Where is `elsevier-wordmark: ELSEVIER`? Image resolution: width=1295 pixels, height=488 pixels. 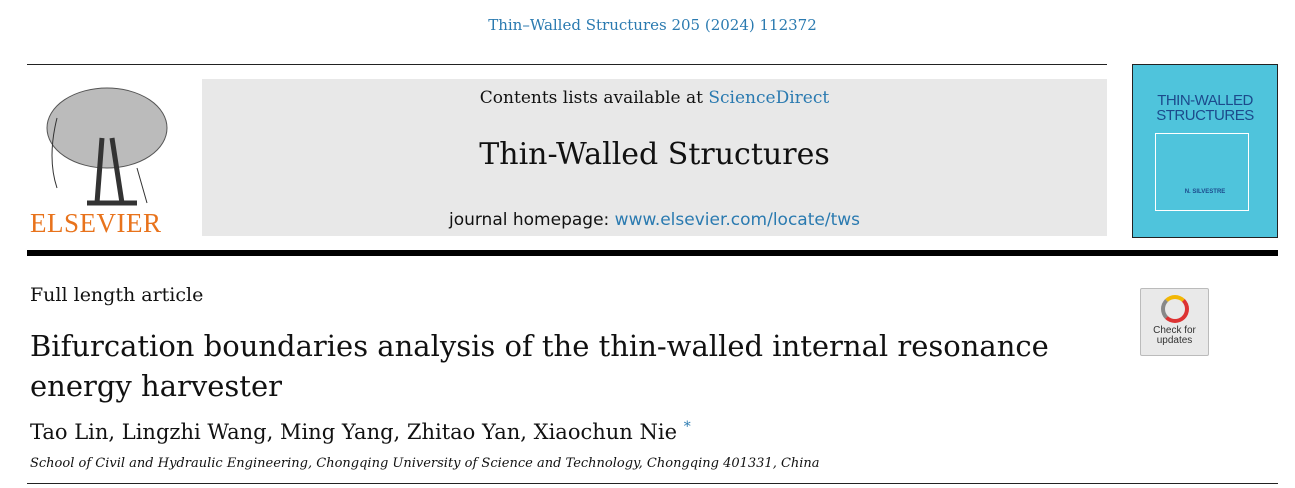
elsevier-wordmark: ELSEVIER is located at coordinates (96, 223).